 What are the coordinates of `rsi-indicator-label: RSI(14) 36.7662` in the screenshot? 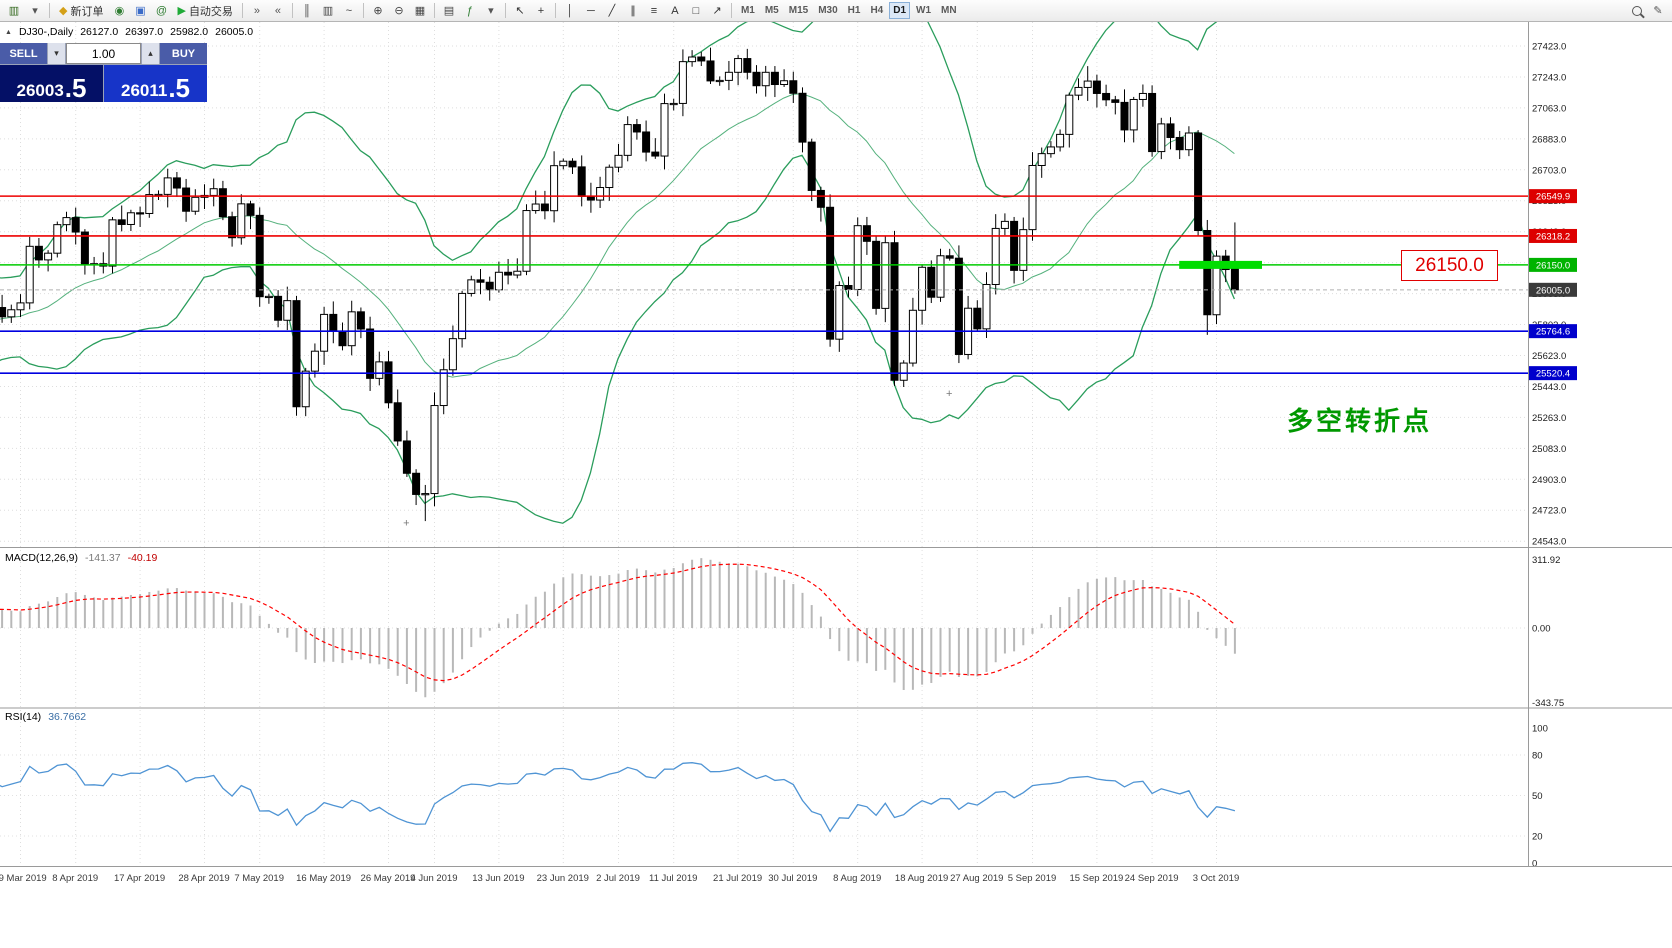 It's located at (45, 717).